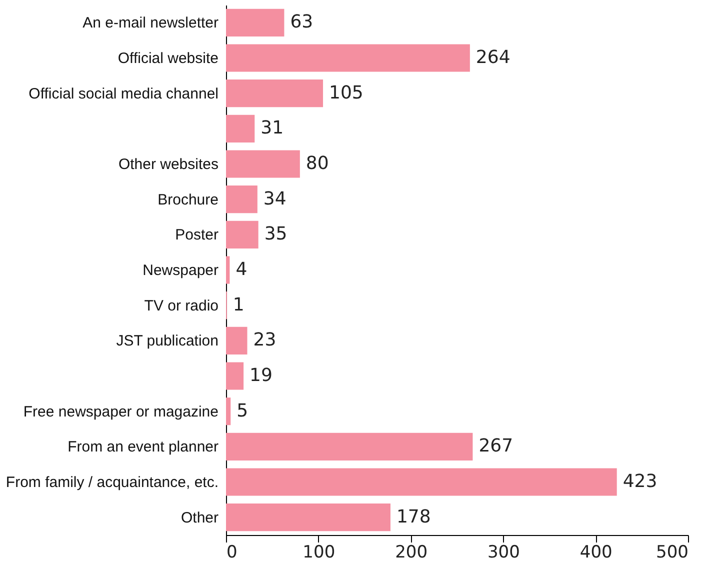 The width and height of the screenshot is (717, 564). What do you see at coordinates (346, 93) in the screenshot?
I see `data-label: 105` at bounding box center [346, 93].